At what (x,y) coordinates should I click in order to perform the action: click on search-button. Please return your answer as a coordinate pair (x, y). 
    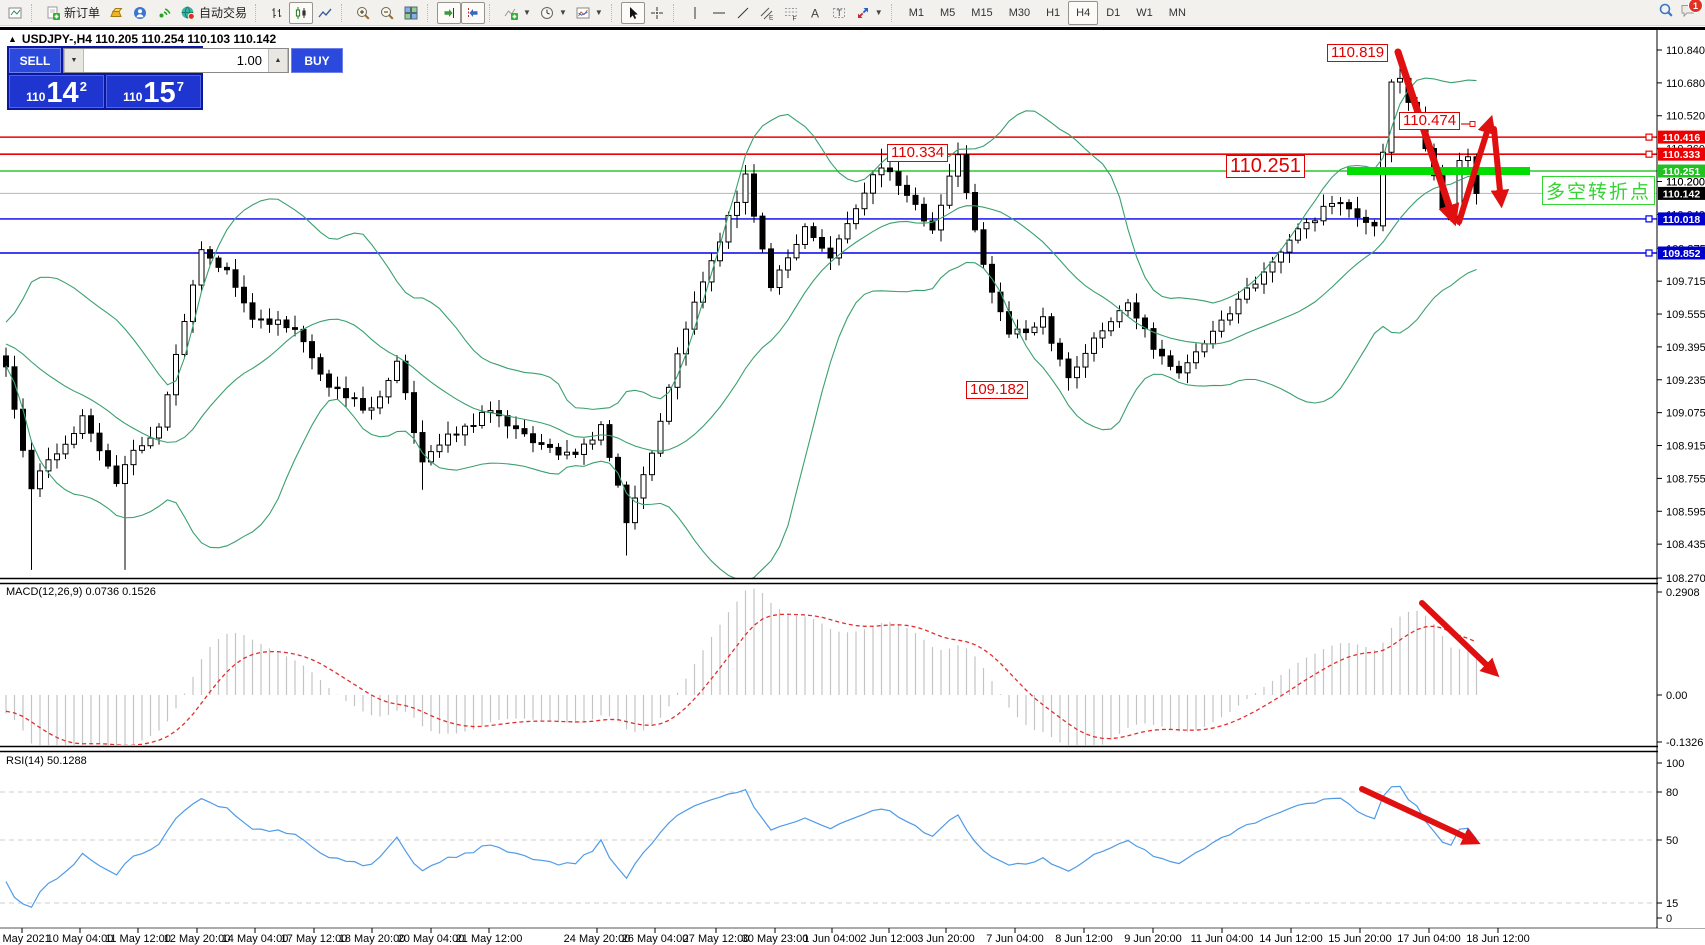
    Looking at the image, I should click on (1666, 12).